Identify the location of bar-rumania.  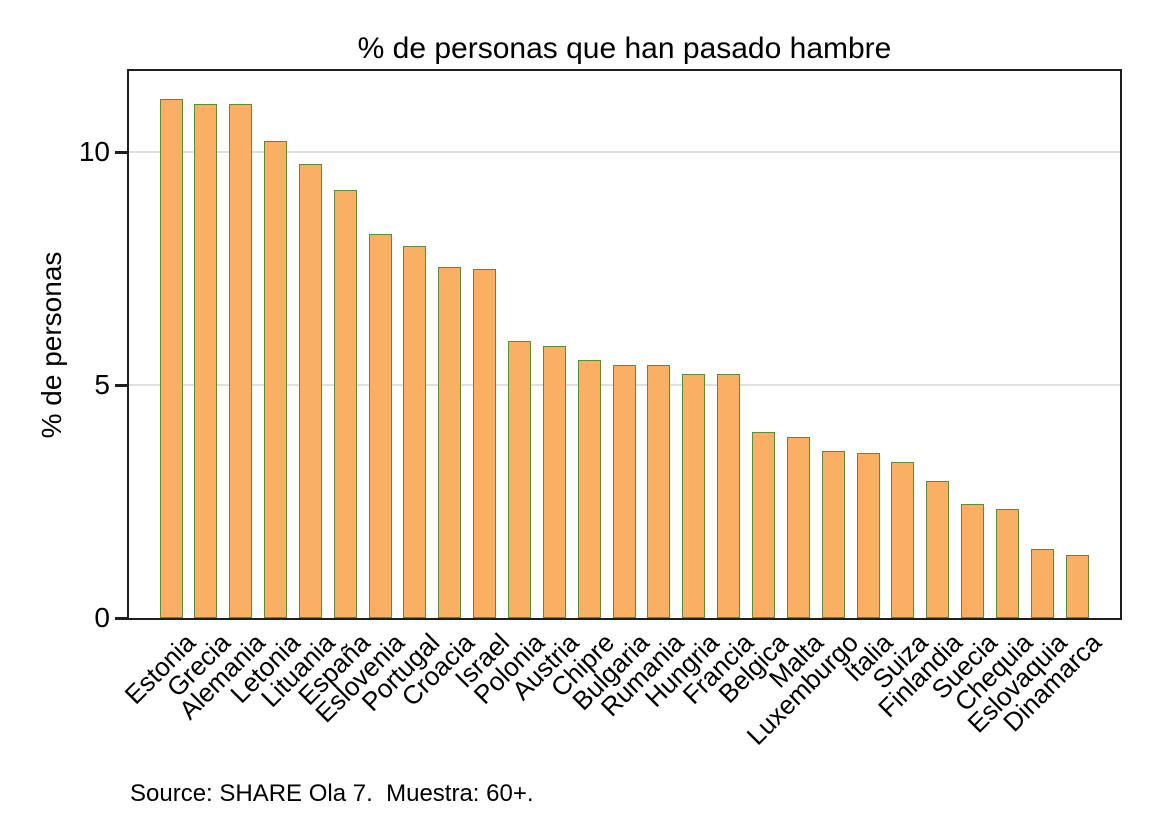
(659, 491).